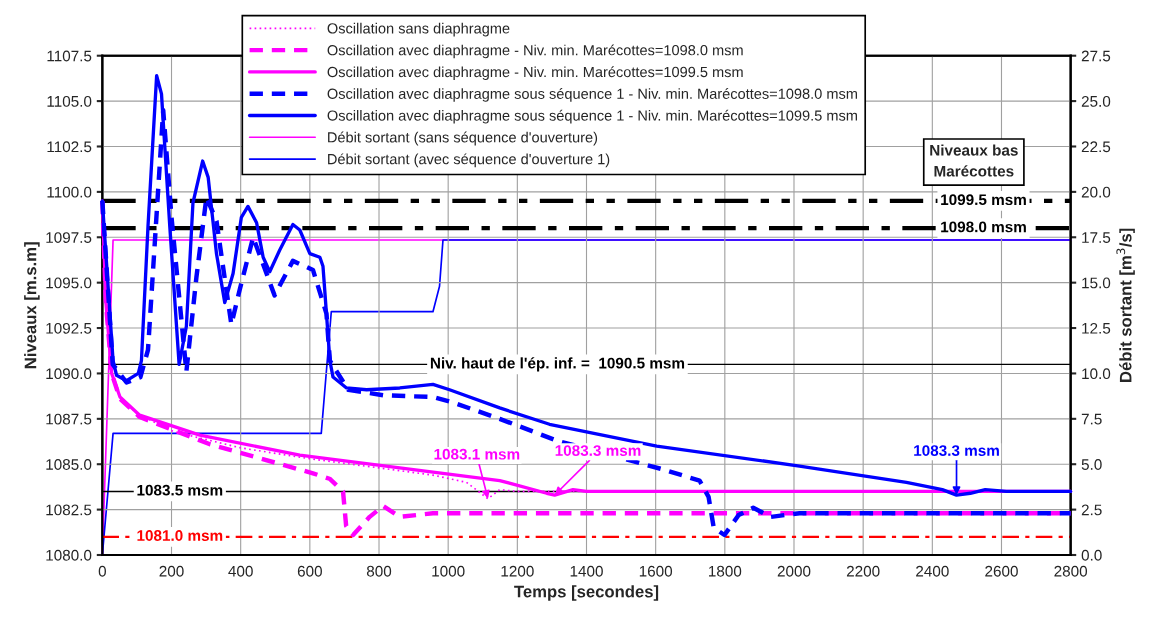  What do you see at coordinates (586, 593) in the screenshot?
I see `x-axis-title: Temps [secondes]` at bounding box center [586, 593].